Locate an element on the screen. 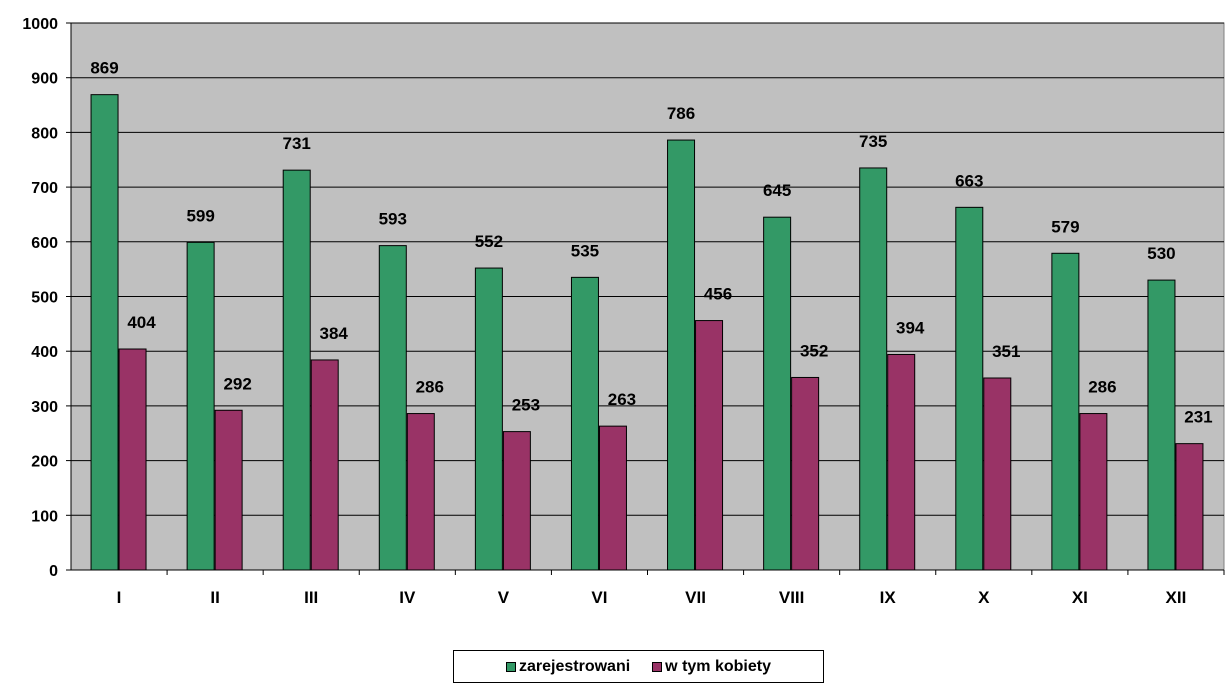  x-tick-label: XII is located at coordinates (1176, 597).